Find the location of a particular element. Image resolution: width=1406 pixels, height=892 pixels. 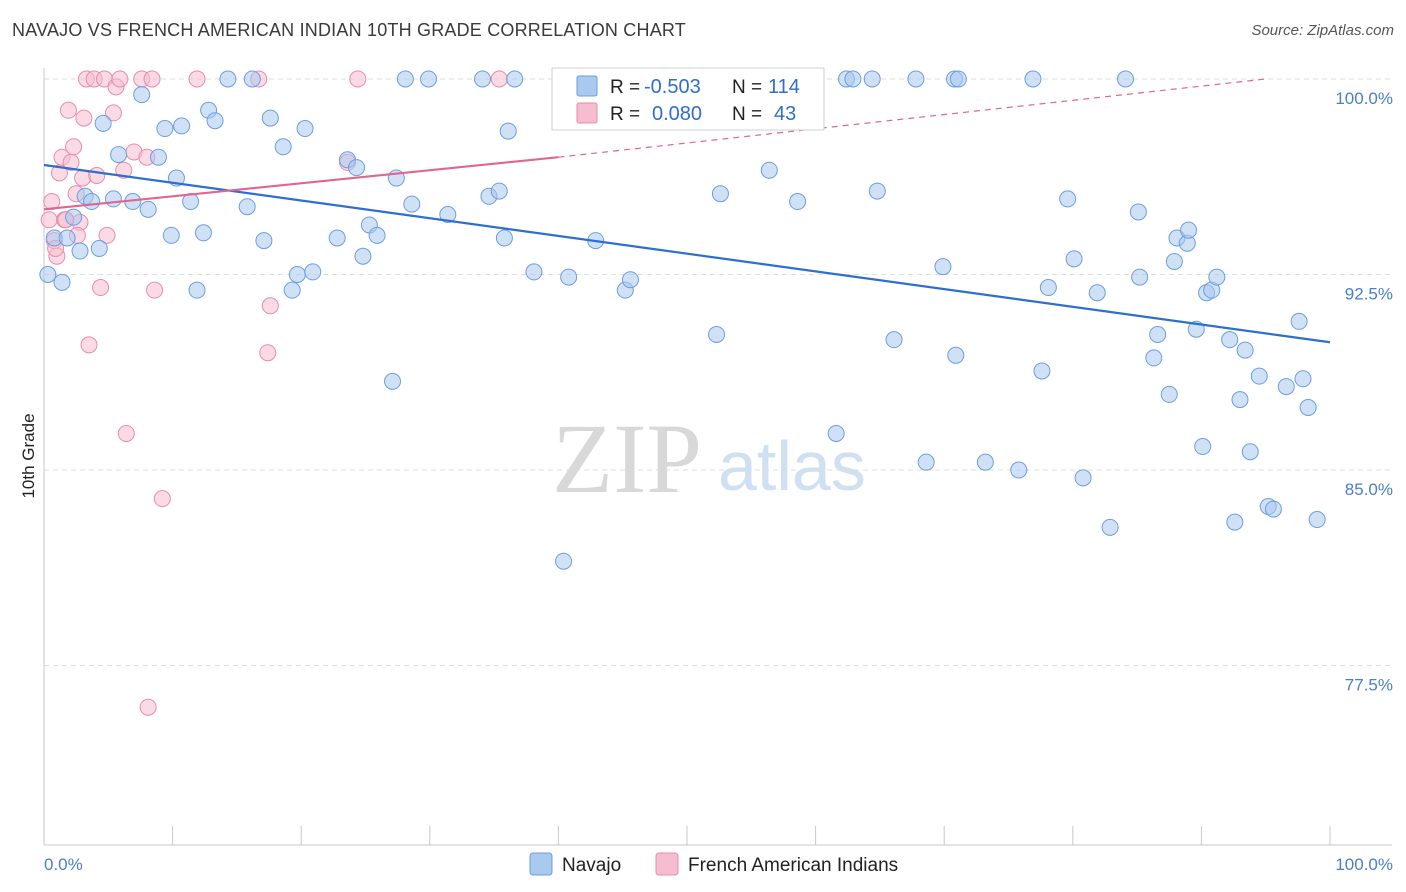

y-tick-label: 77.5% is located at coordinates (1369, 685).